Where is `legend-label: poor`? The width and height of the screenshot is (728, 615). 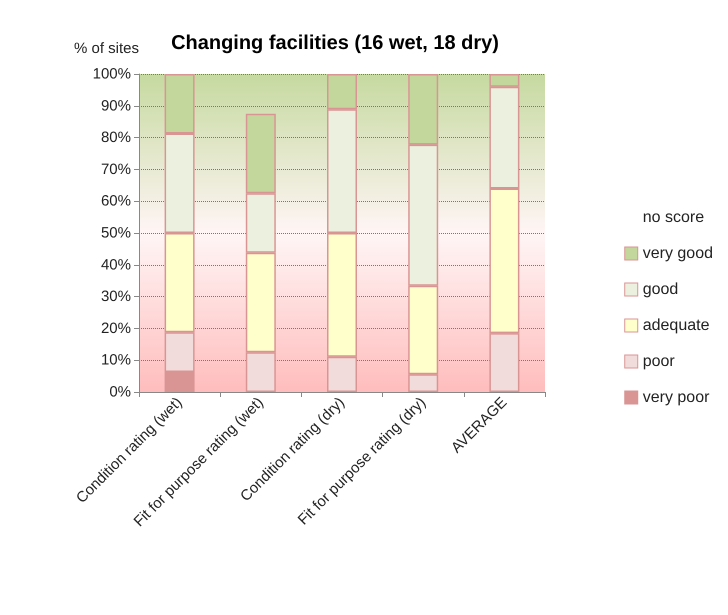 legend-label: poor is located at coordinates (659, 361).